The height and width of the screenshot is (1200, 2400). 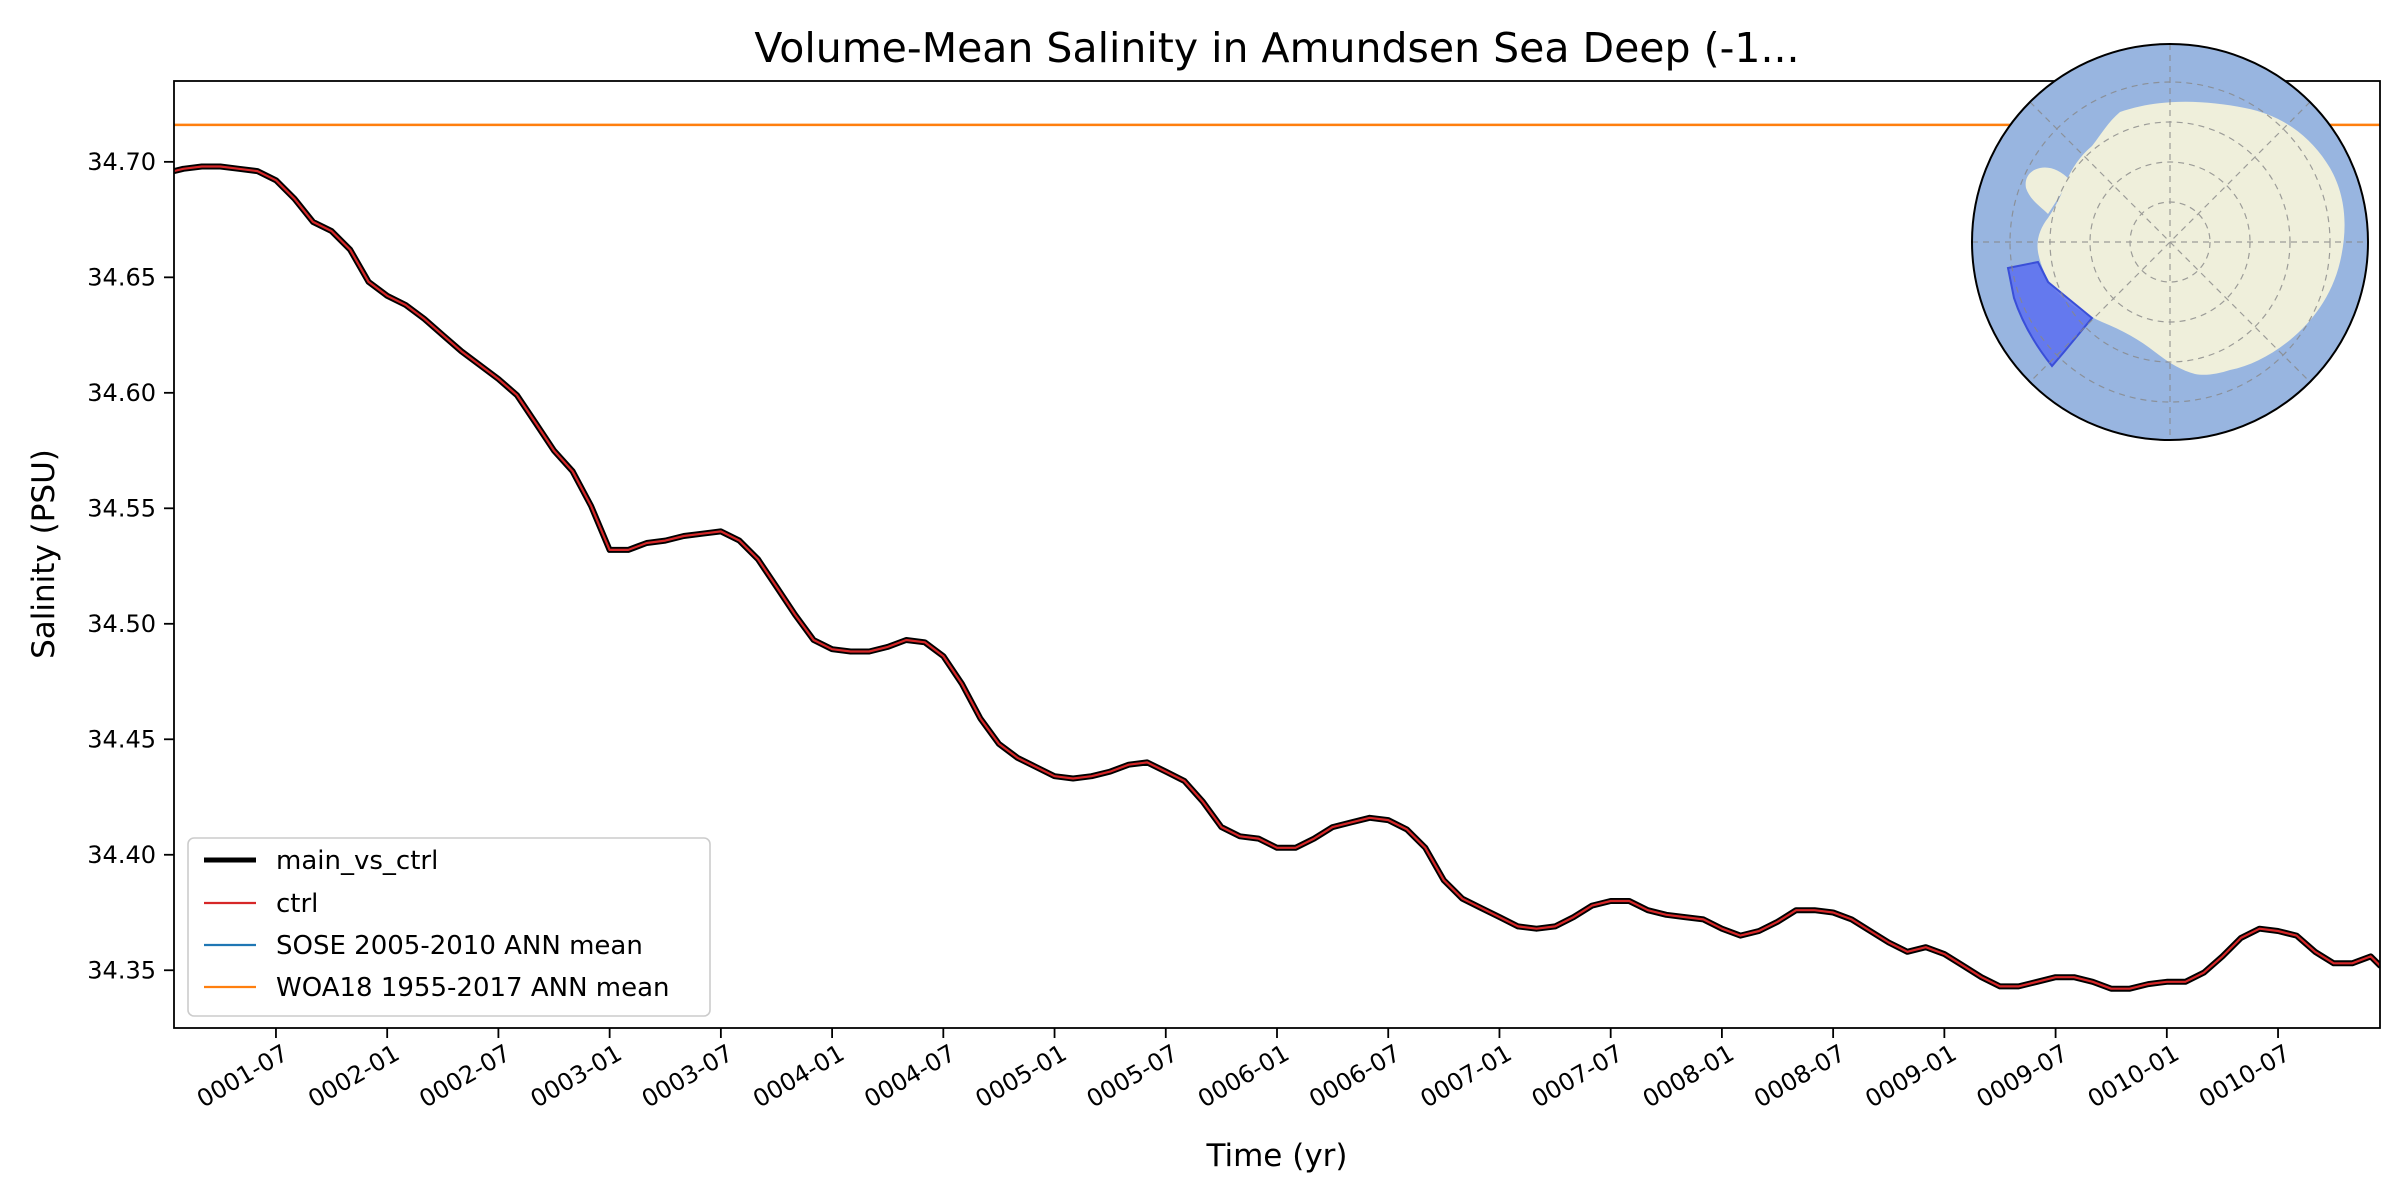 I want to click on x-tick-label: 0010-07, so click(x=2244, y=1076).